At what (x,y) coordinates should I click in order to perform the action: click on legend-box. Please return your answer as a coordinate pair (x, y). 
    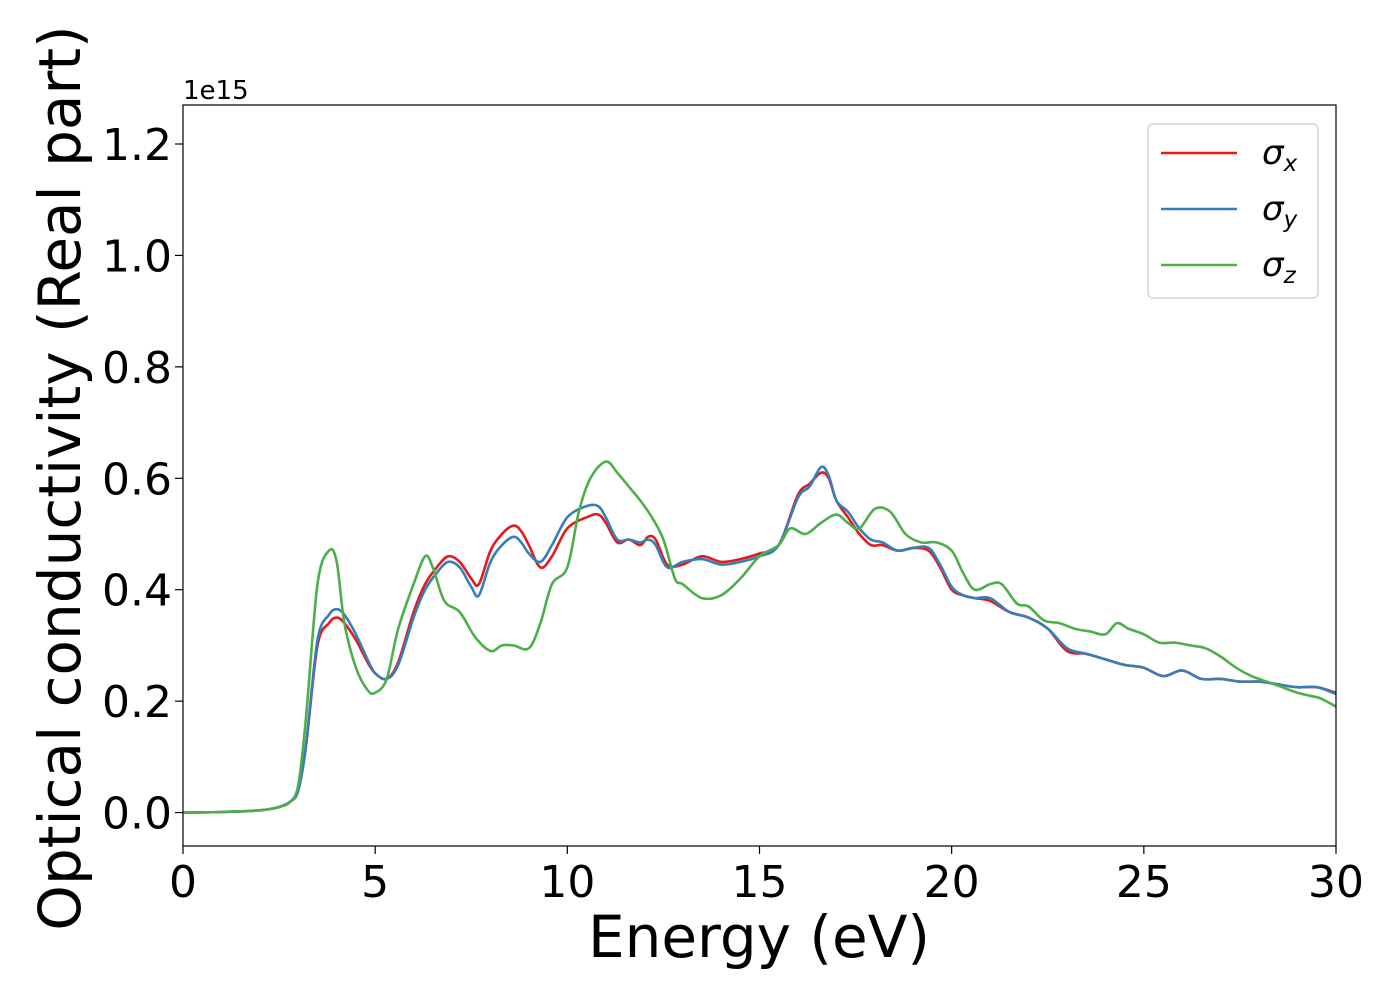
    Looking at the image, I should click on (1233, 211).